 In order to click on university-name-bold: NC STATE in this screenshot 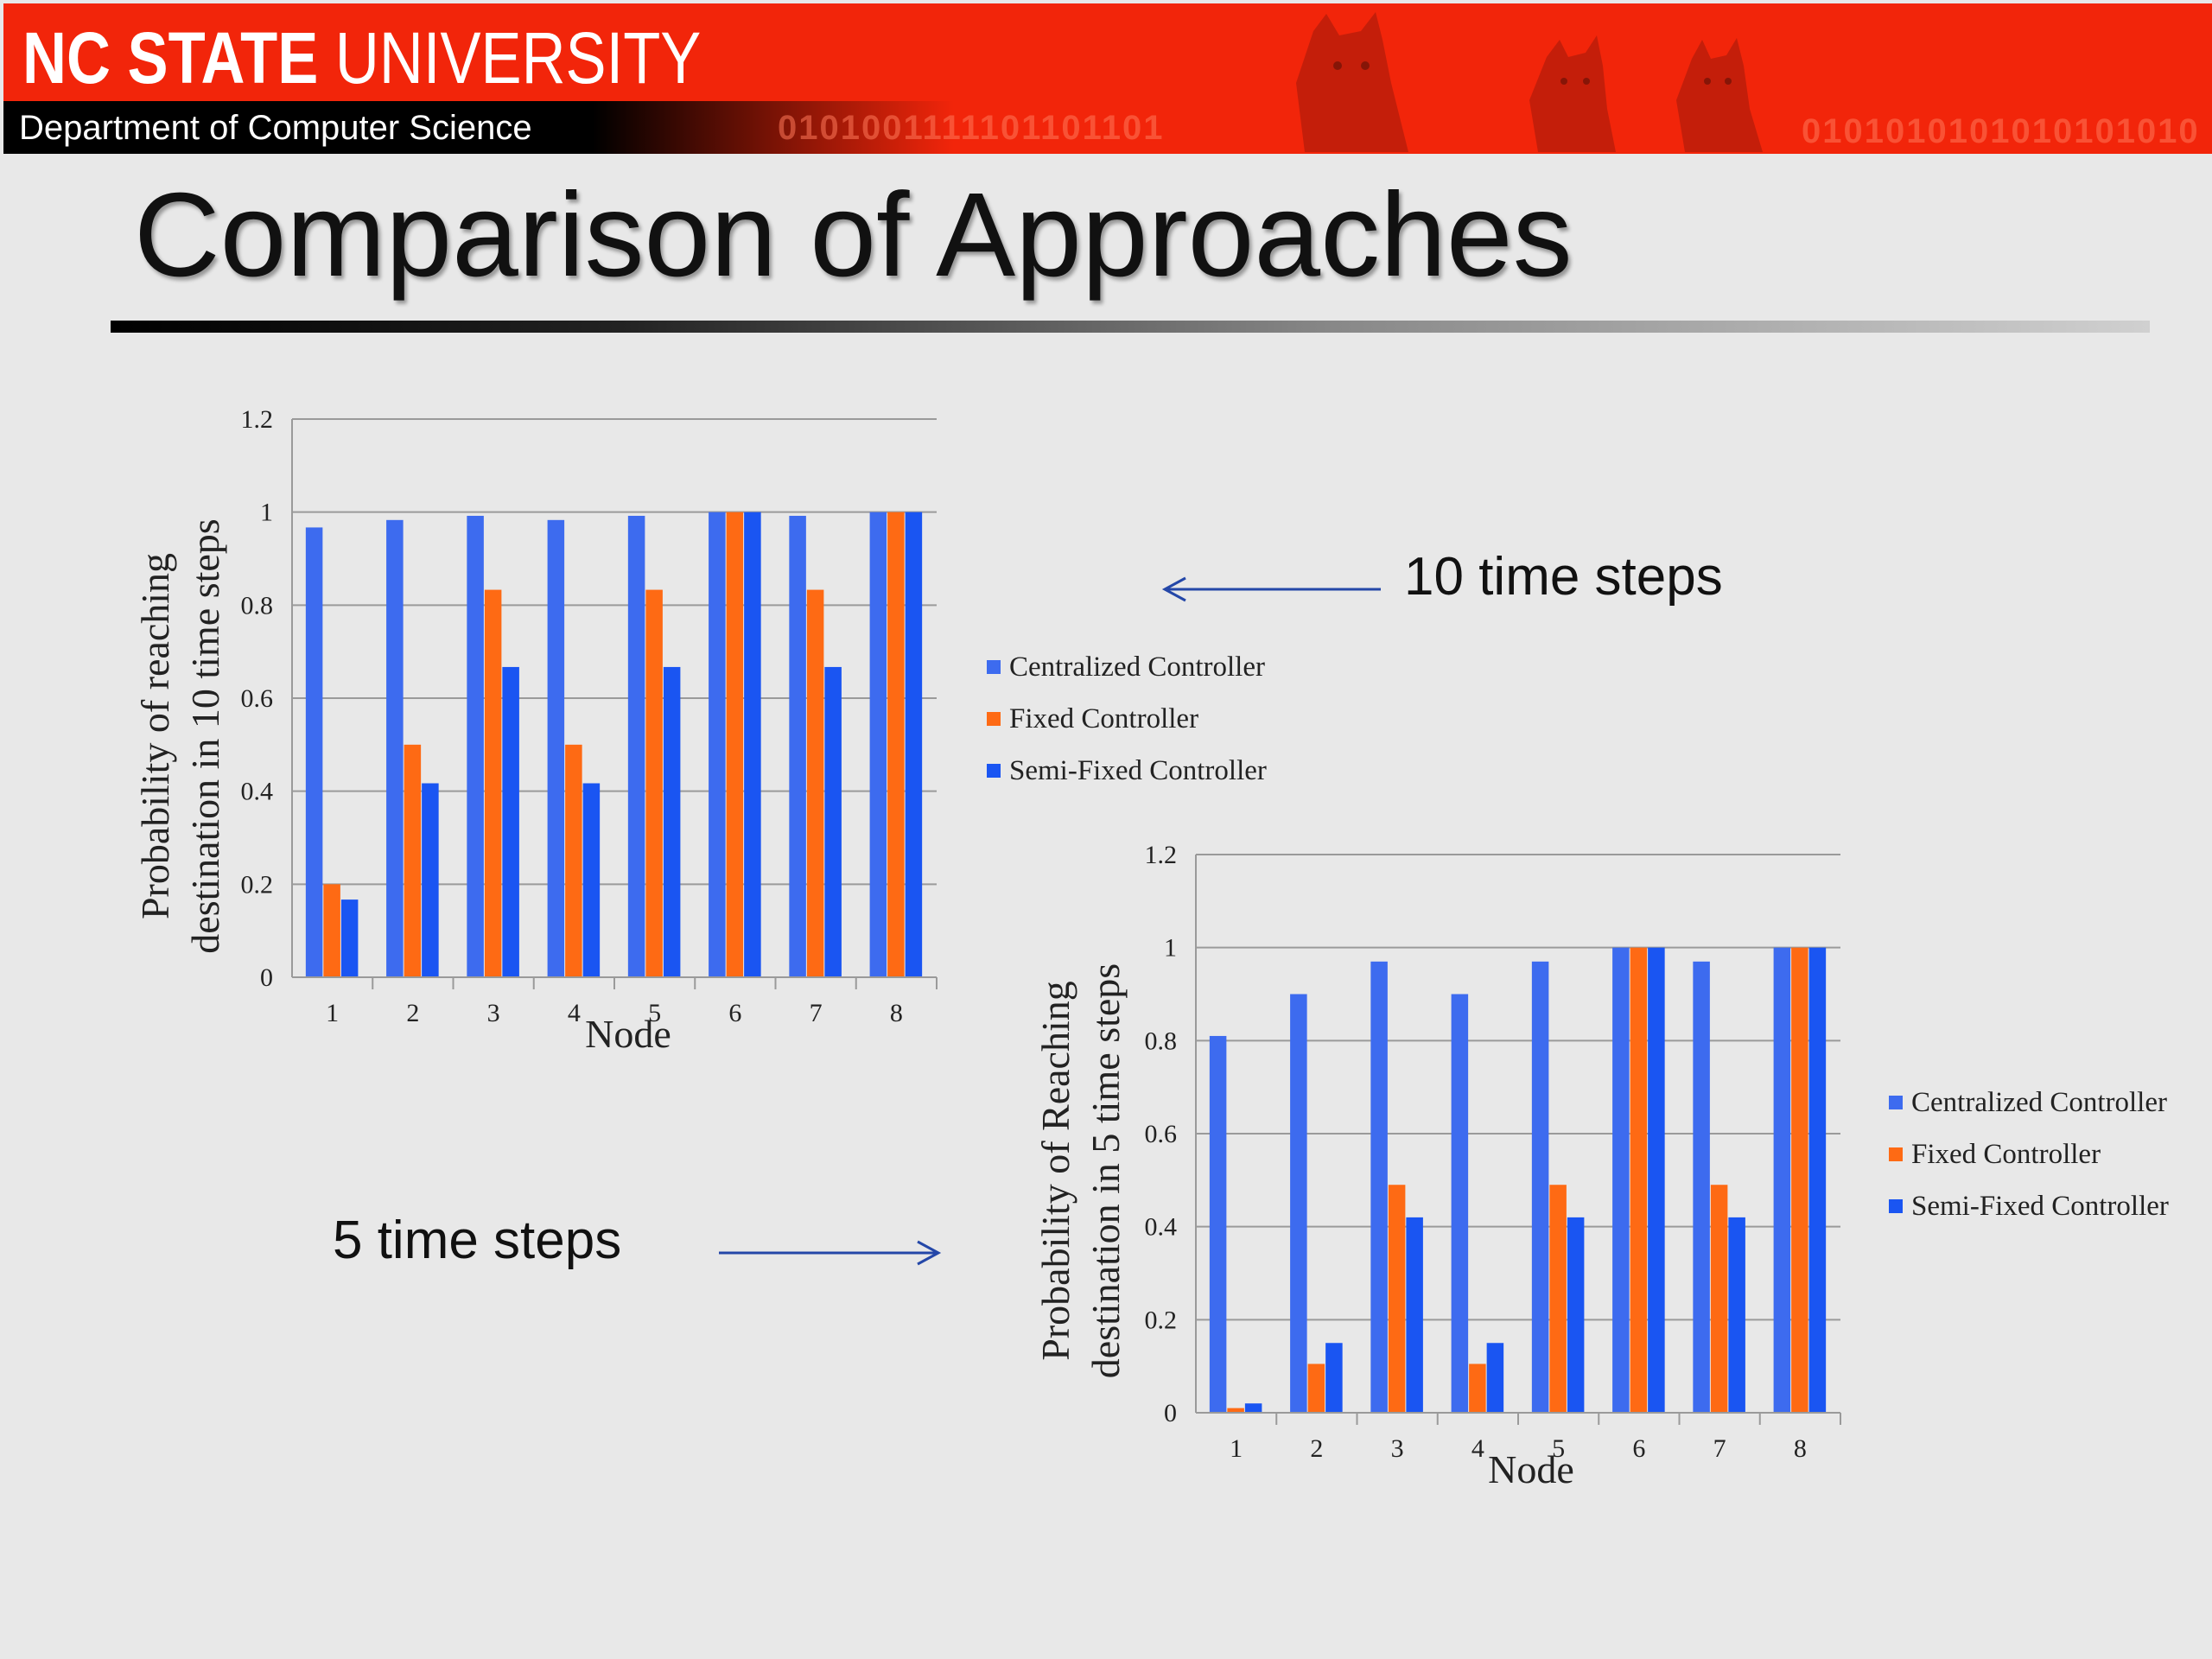, I will do `click(170, 58)`.